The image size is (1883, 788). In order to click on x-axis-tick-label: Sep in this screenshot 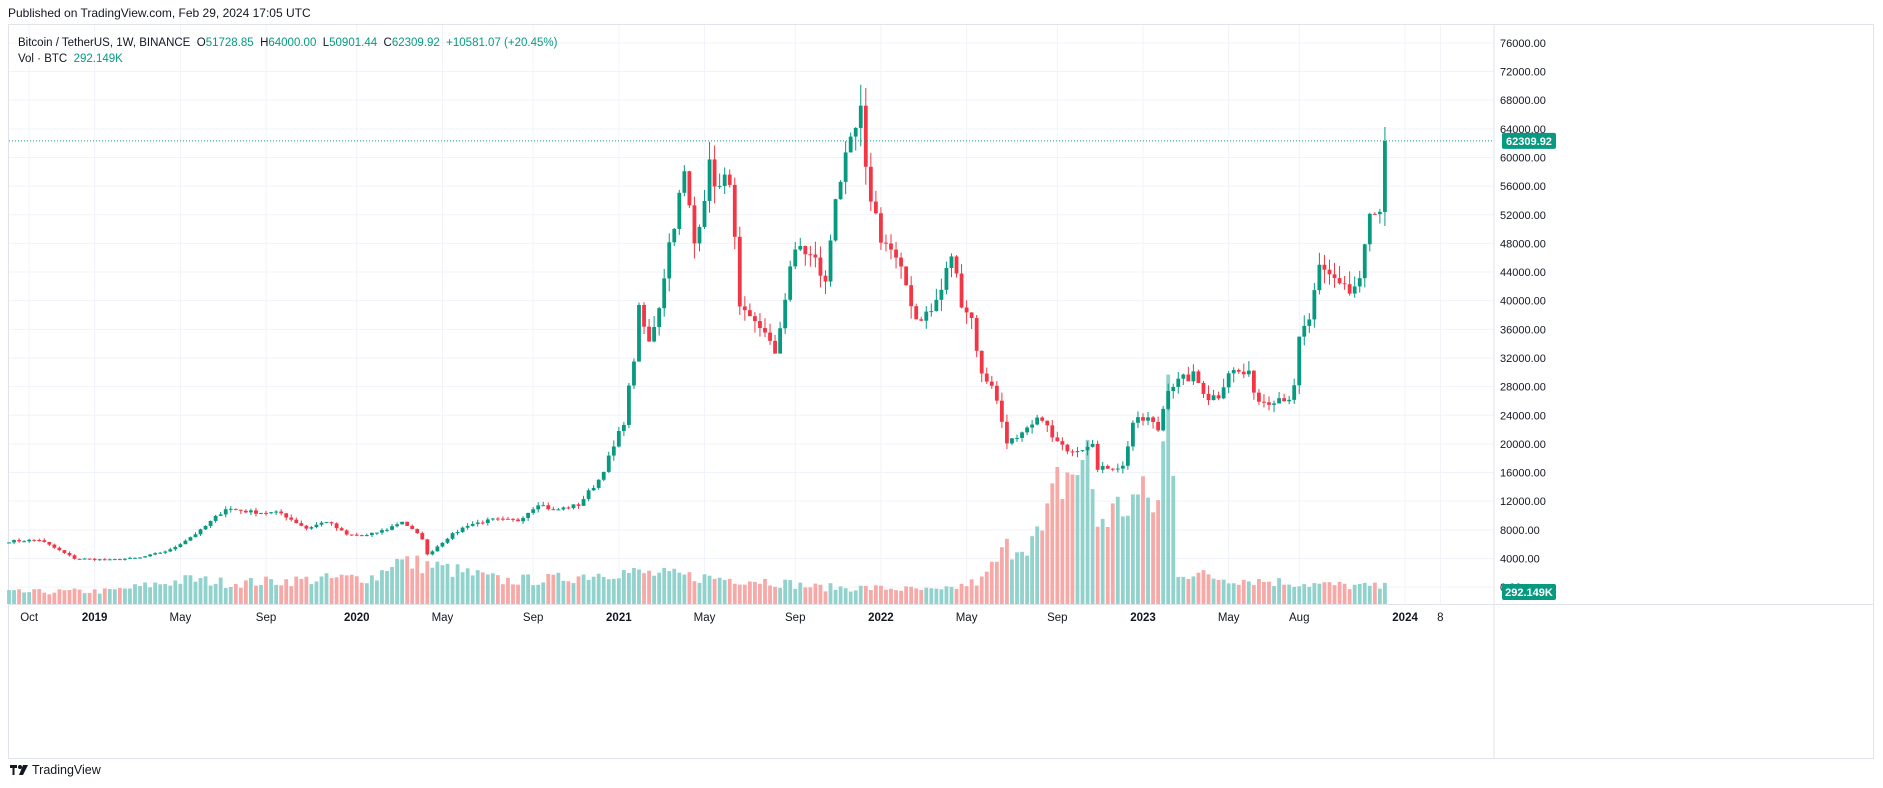, I will do `click(1057, 618)`.